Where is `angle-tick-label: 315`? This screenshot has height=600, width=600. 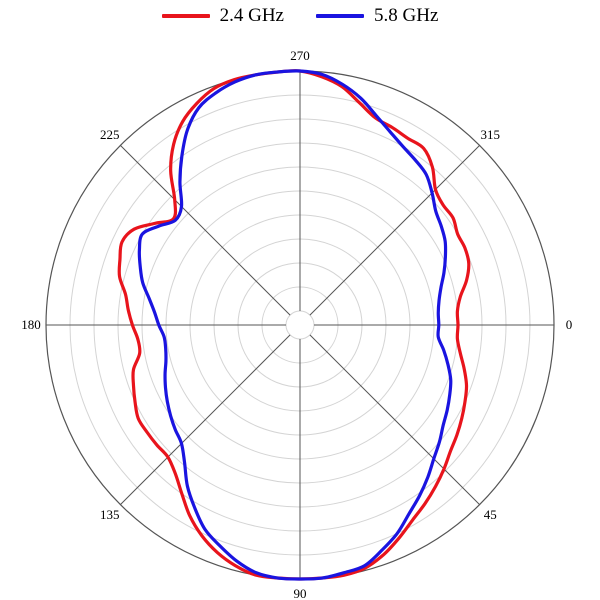 angle-tick-label: 315 is located at coordinates (490, 134).